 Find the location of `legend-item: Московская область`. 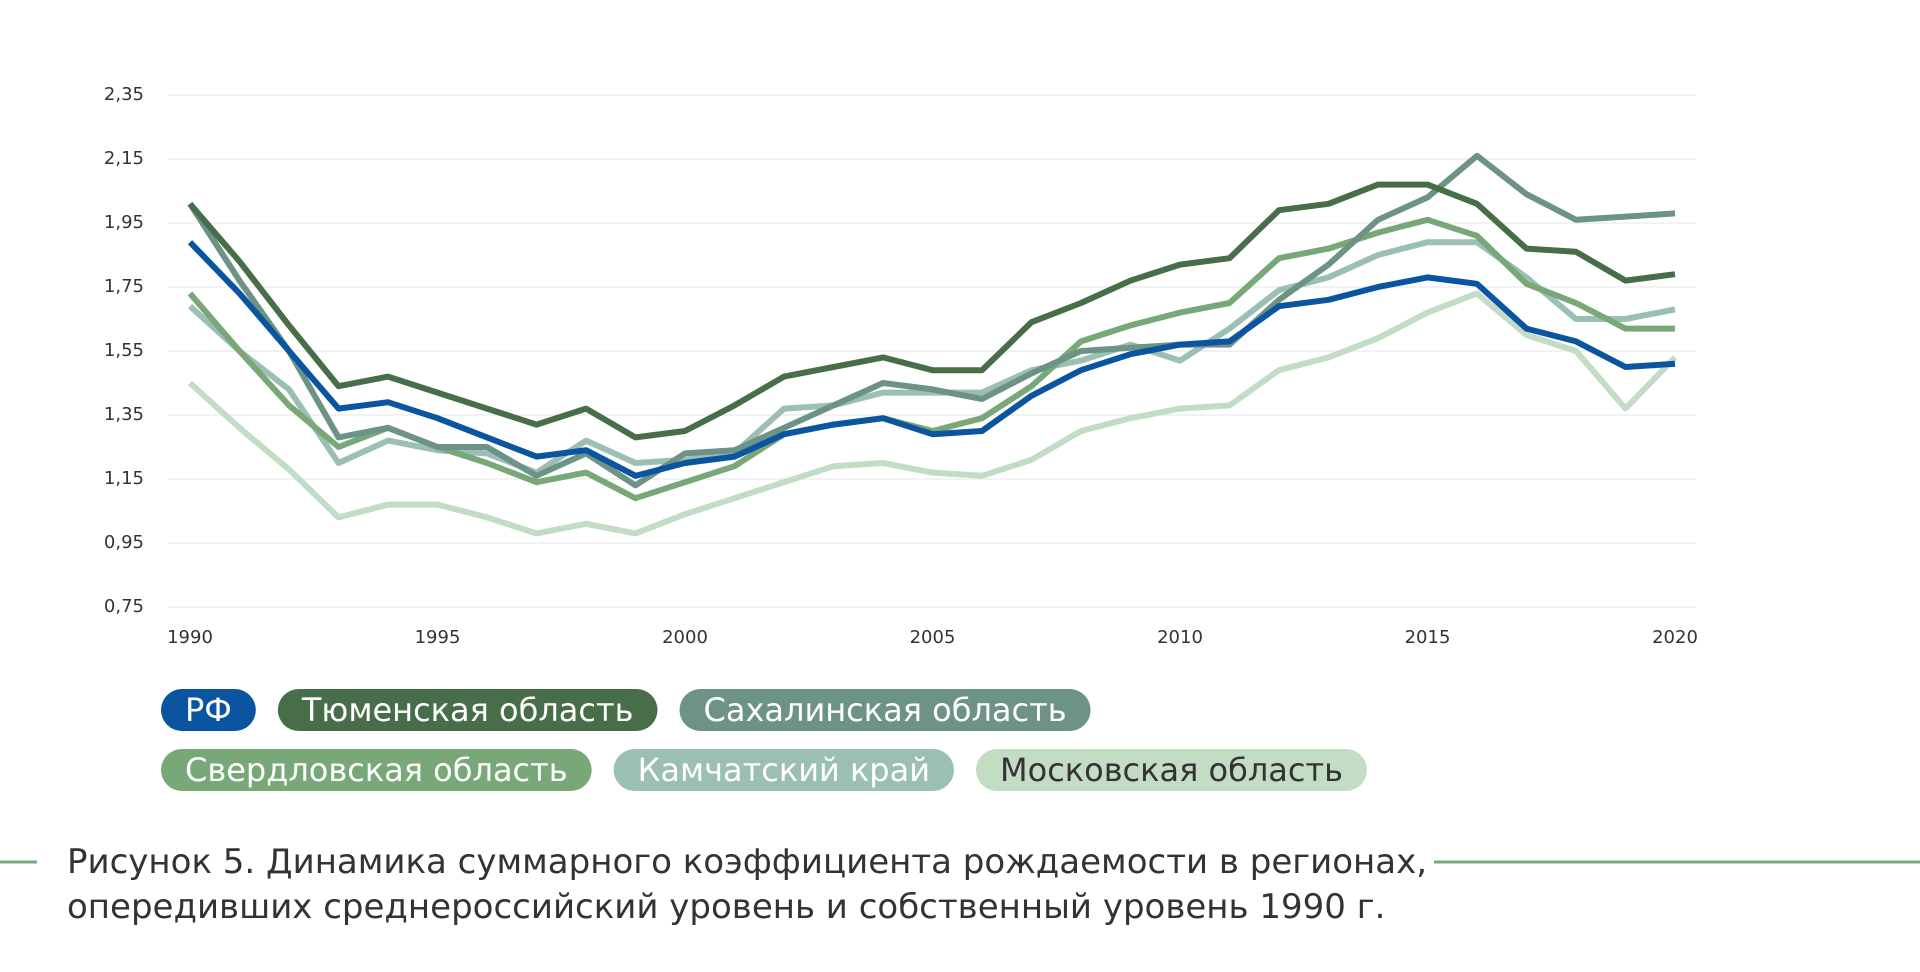

legend-item: Московская область is located at coordinates (1171, 770).